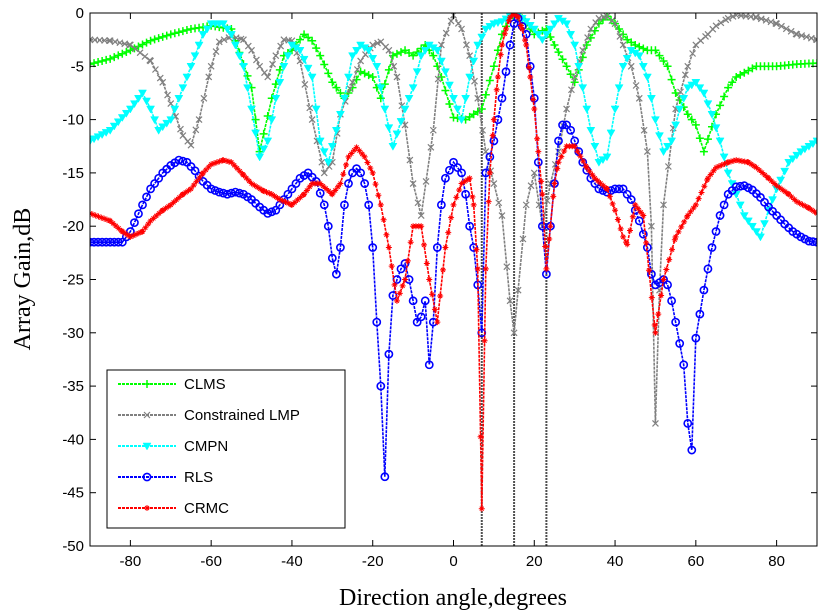 This screenshot has height=615, width=818. Describe the element at coordinates (73, 226) in the screenshot. I see `y-tick-label: -20` at that location.